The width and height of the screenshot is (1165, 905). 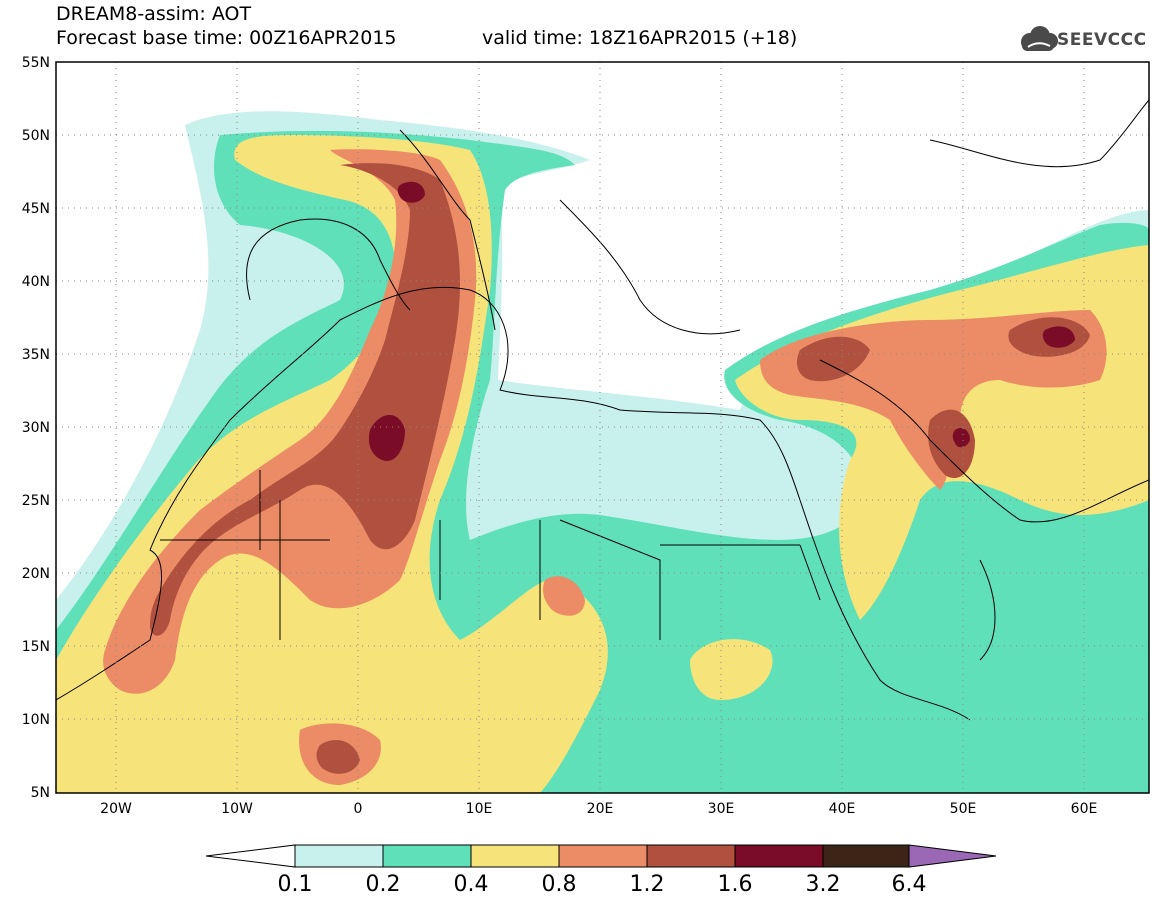 I want to click on lat-label: 20N, so click(x=36, y=574).